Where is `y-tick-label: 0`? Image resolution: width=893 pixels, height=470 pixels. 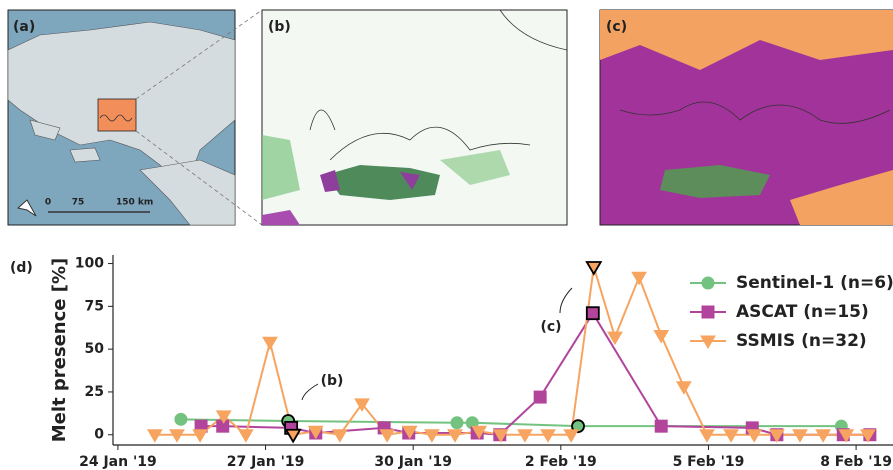
y-tick-label: 0 is located at coordinates (99, 435).